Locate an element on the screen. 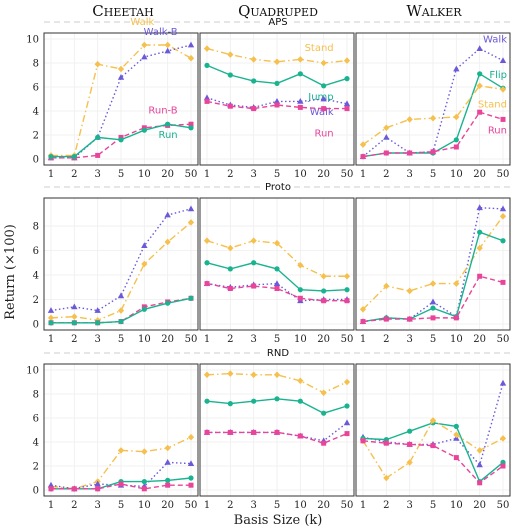 The image size is (515, 531). series-stand: Stand is located at coordinates (433, 115).